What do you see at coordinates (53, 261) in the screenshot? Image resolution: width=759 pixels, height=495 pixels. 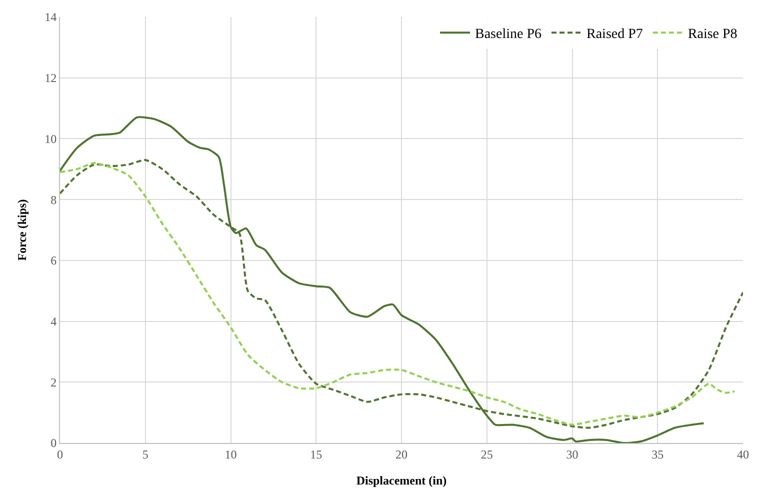 I see `y-tick-label: 6` at bounding box center [53, 261].